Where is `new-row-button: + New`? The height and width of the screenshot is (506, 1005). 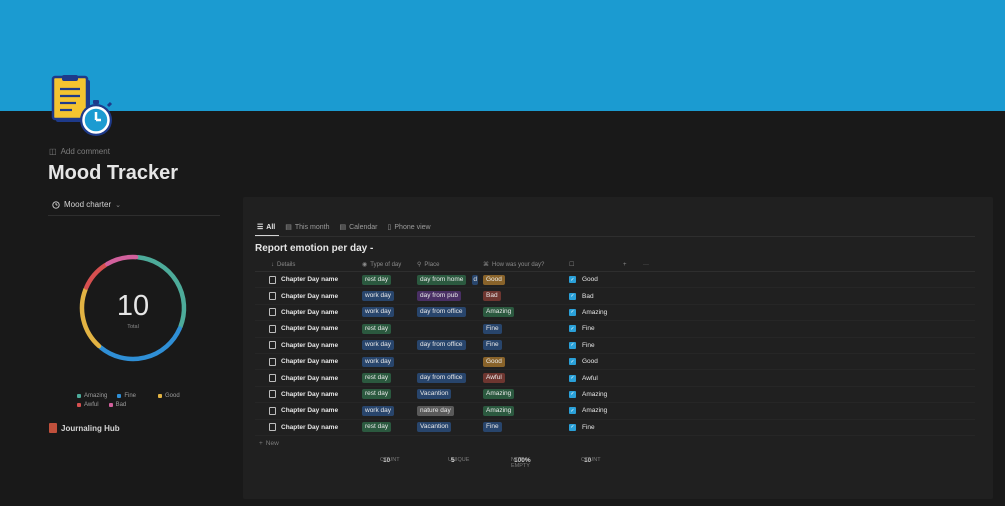 new-row-button: + New is located at coordinates (615, 444).